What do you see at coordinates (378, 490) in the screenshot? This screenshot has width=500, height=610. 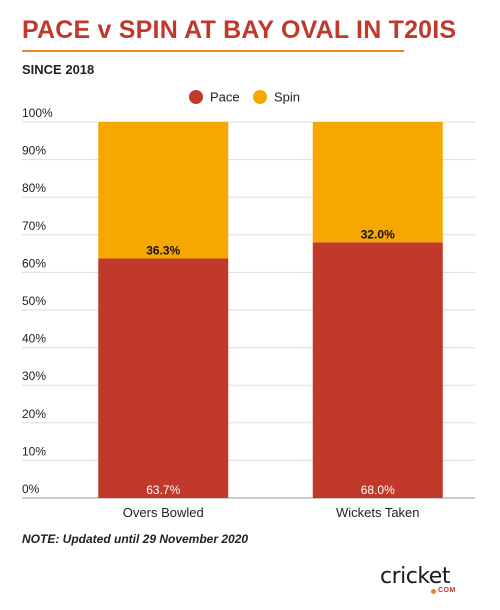 I see `data-label: 68.0%` at bounding box center [378, 490].